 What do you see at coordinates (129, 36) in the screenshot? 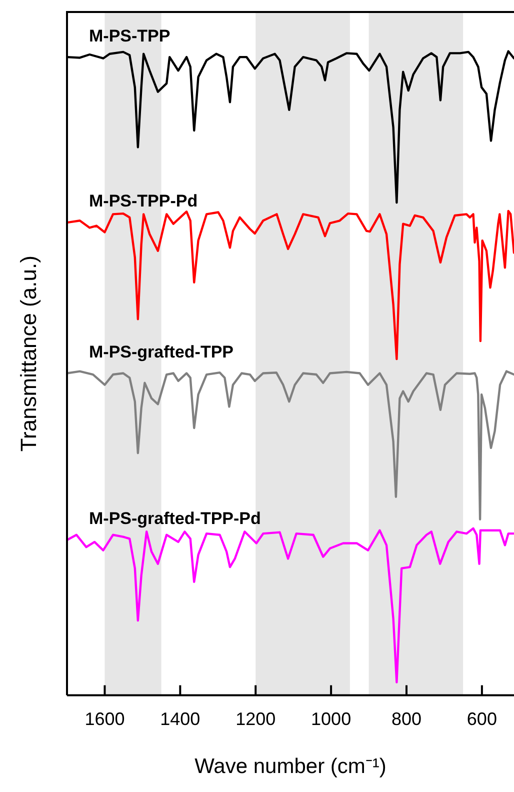
I see `series-label: M-PS-TPP` at bounding box center [129, 36].